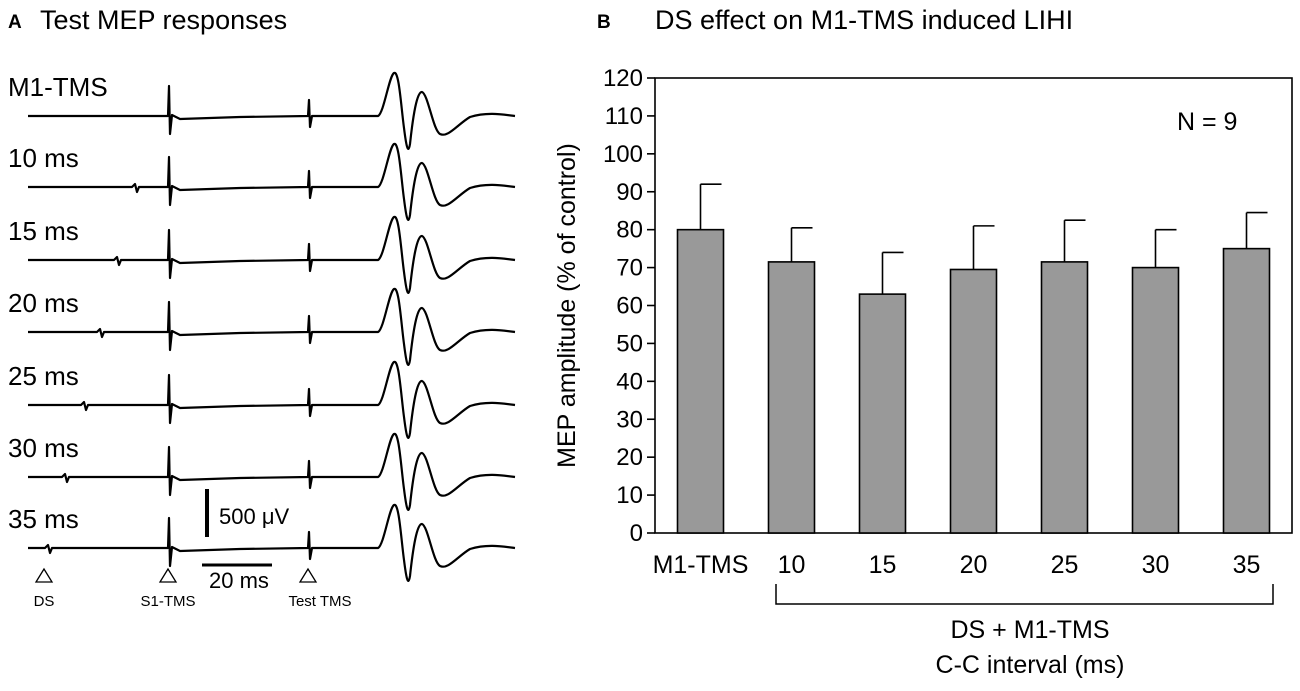  I want to click on trace-label: 20 ms, so click(43, 303).